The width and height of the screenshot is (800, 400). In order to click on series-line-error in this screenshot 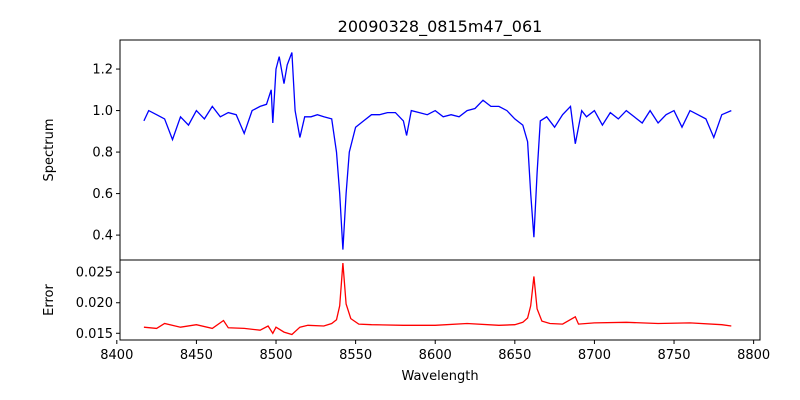, I will do `click(437, 299)`.